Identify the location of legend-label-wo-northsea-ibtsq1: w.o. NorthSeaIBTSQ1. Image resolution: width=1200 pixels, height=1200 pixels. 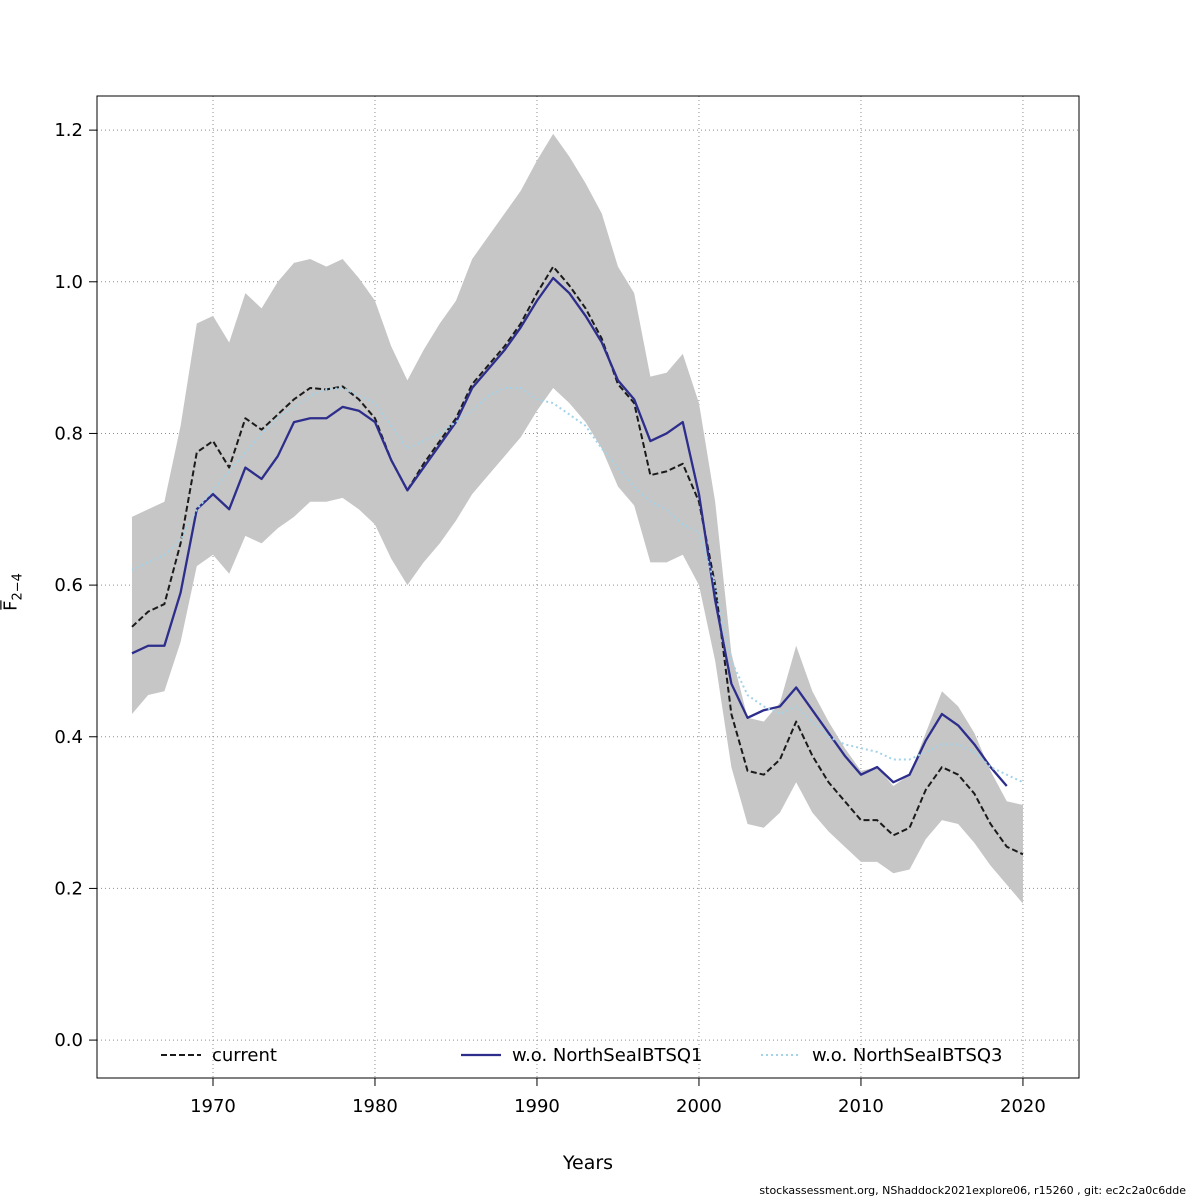
(607, 1055).